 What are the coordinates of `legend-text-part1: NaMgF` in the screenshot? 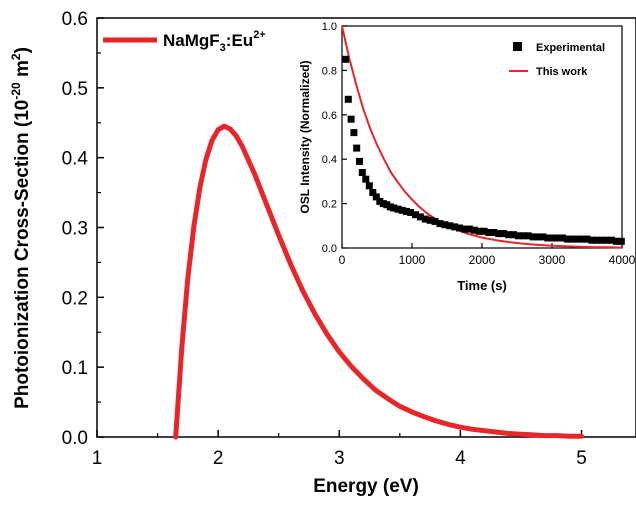 It's located at (191, 40).